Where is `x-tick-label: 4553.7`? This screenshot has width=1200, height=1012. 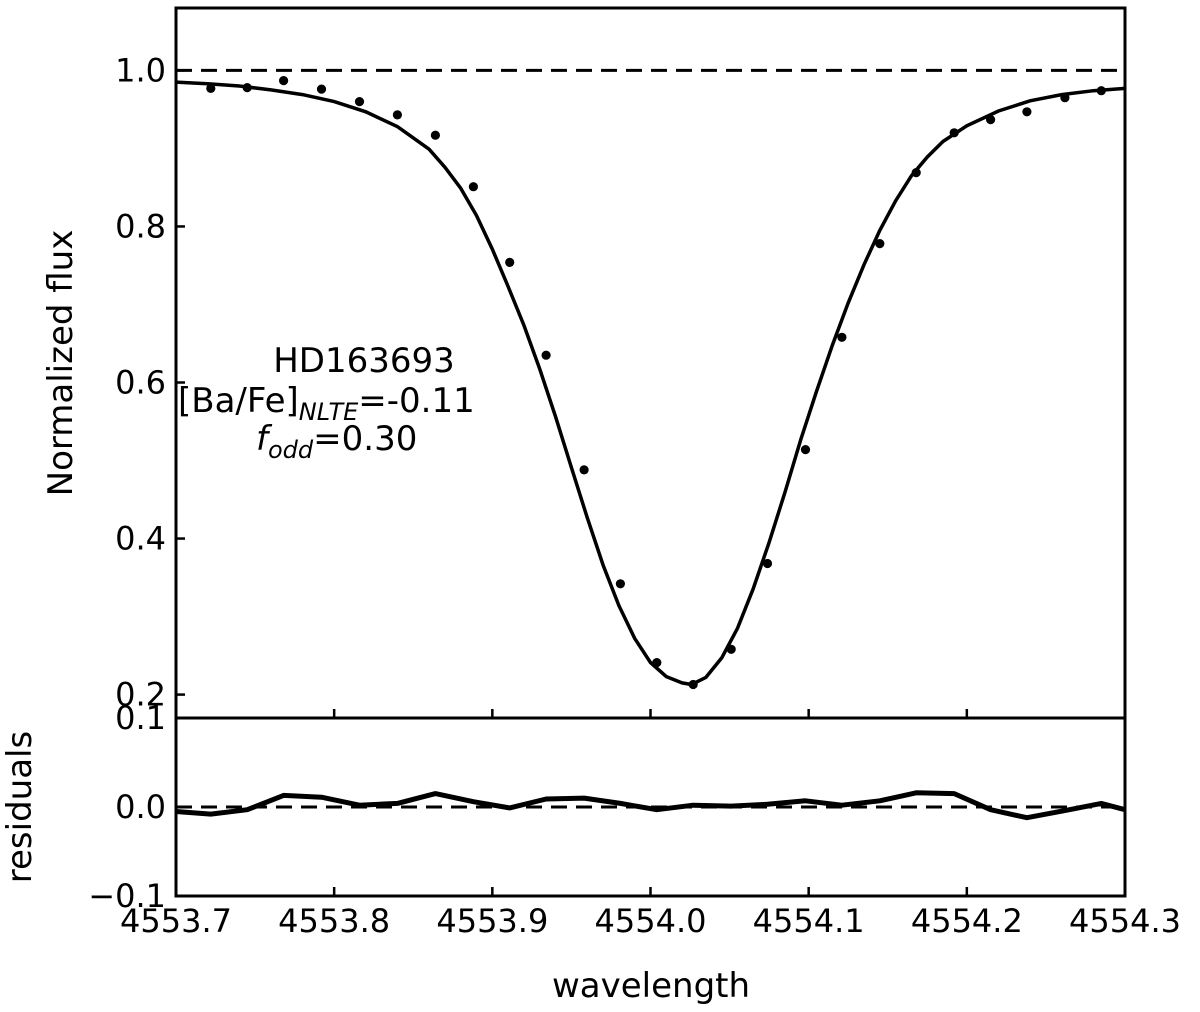 x-tick-label: 4553.7 is located at coordinates (176, 921).